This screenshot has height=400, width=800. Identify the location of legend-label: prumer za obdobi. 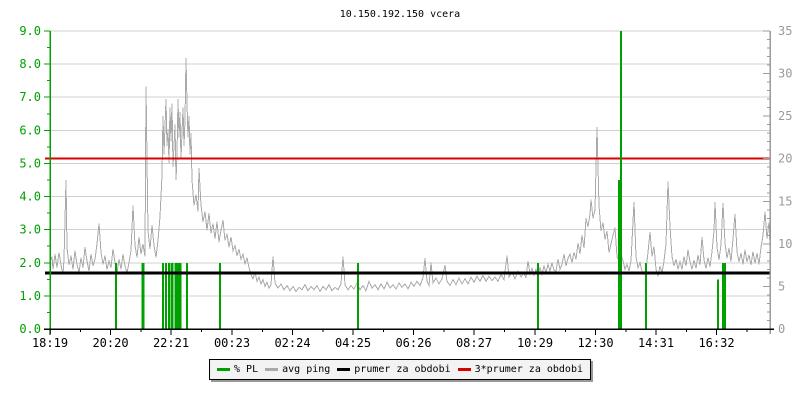
(402, 369).